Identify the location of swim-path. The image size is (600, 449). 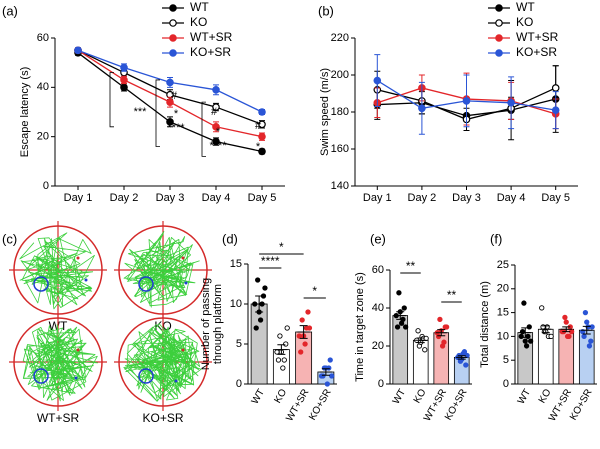
(57, 271).